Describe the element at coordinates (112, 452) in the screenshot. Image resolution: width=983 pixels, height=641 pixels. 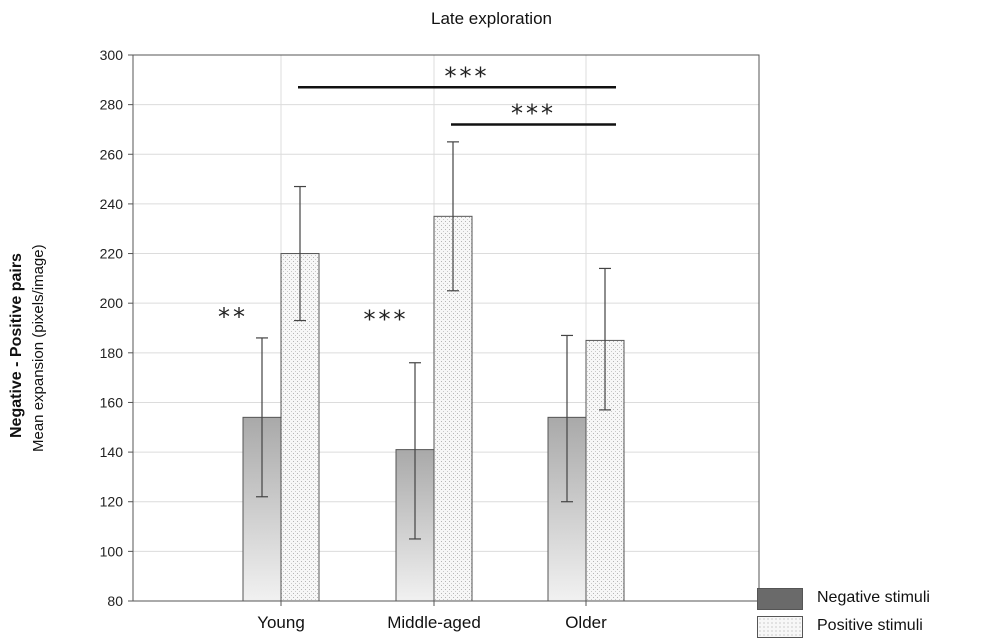
I see `y-tick-label-140: 140` at that location.